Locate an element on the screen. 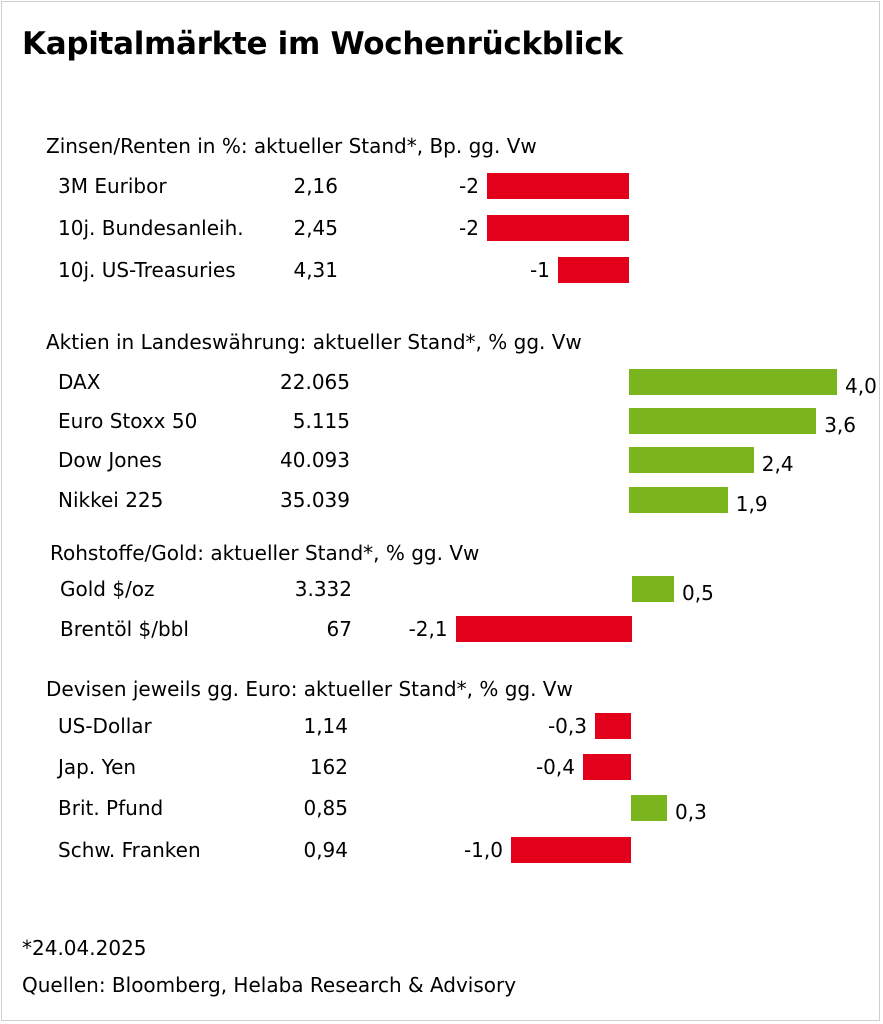 This screenshot has width=883, height=1024. level-value: 67 is located at coordinates (339, 629).